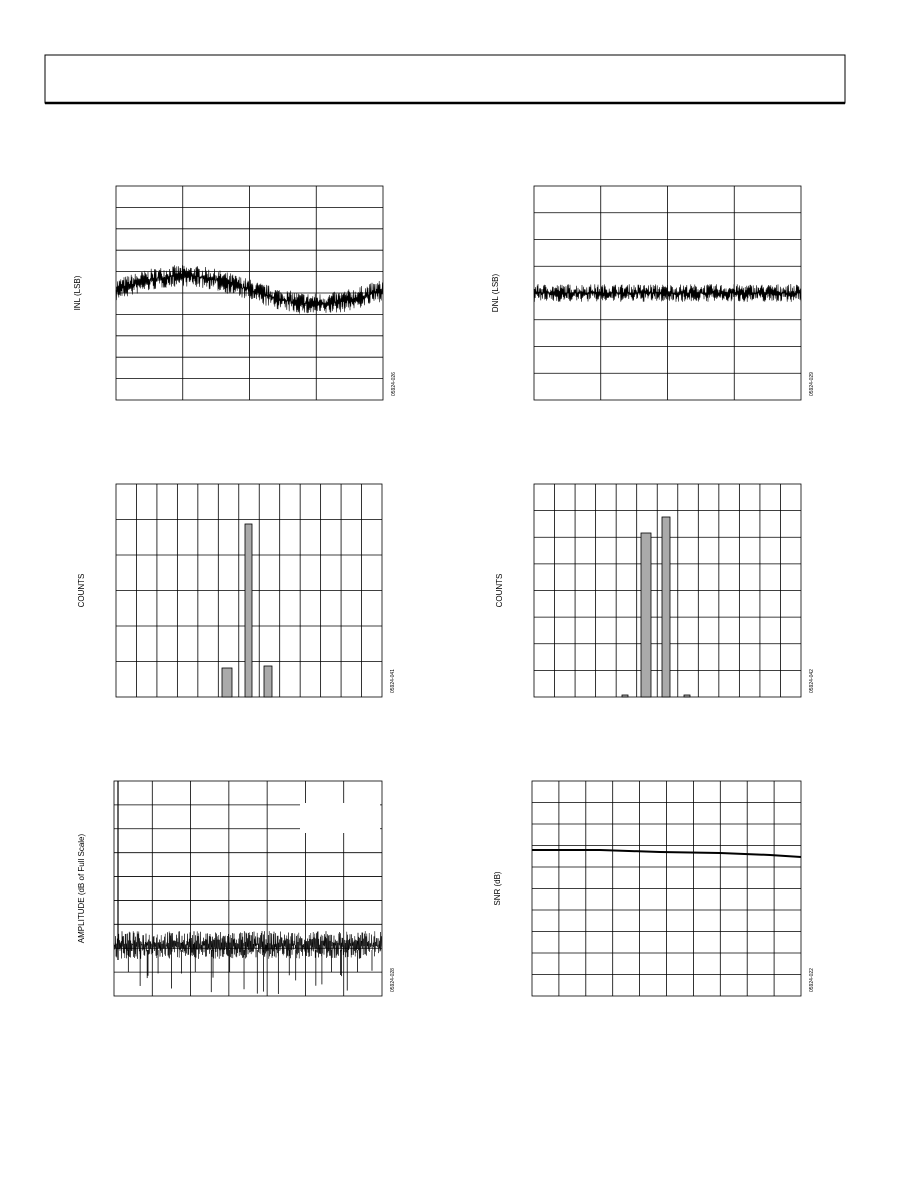  Describe the element at coordinates (394, 384) in the screenshot. I see `figure-code: 05924-026` at that location.